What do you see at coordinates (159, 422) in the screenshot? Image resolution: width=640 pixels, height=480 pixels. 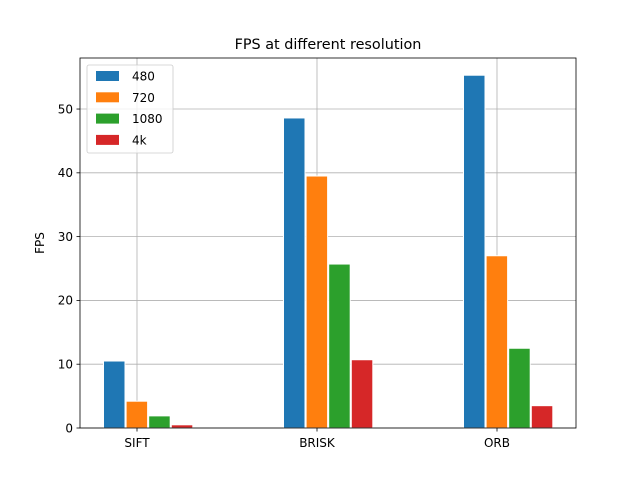 I see `bar-1080-SIFT` at bounding box center [159, 422].